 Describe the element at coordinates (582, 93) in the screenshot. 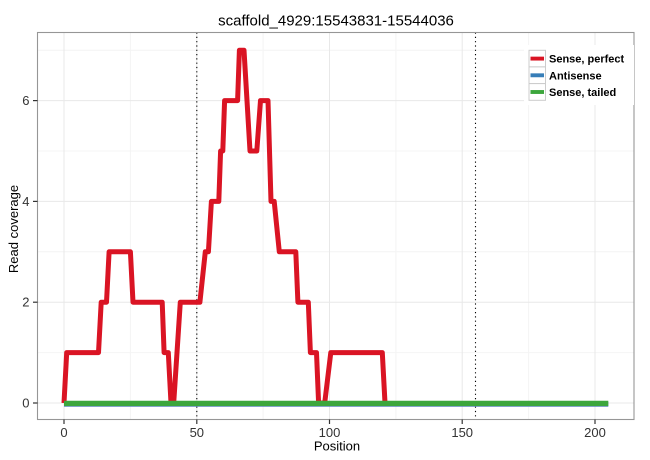

I see `svg-text: Sense, tailed` at that location.